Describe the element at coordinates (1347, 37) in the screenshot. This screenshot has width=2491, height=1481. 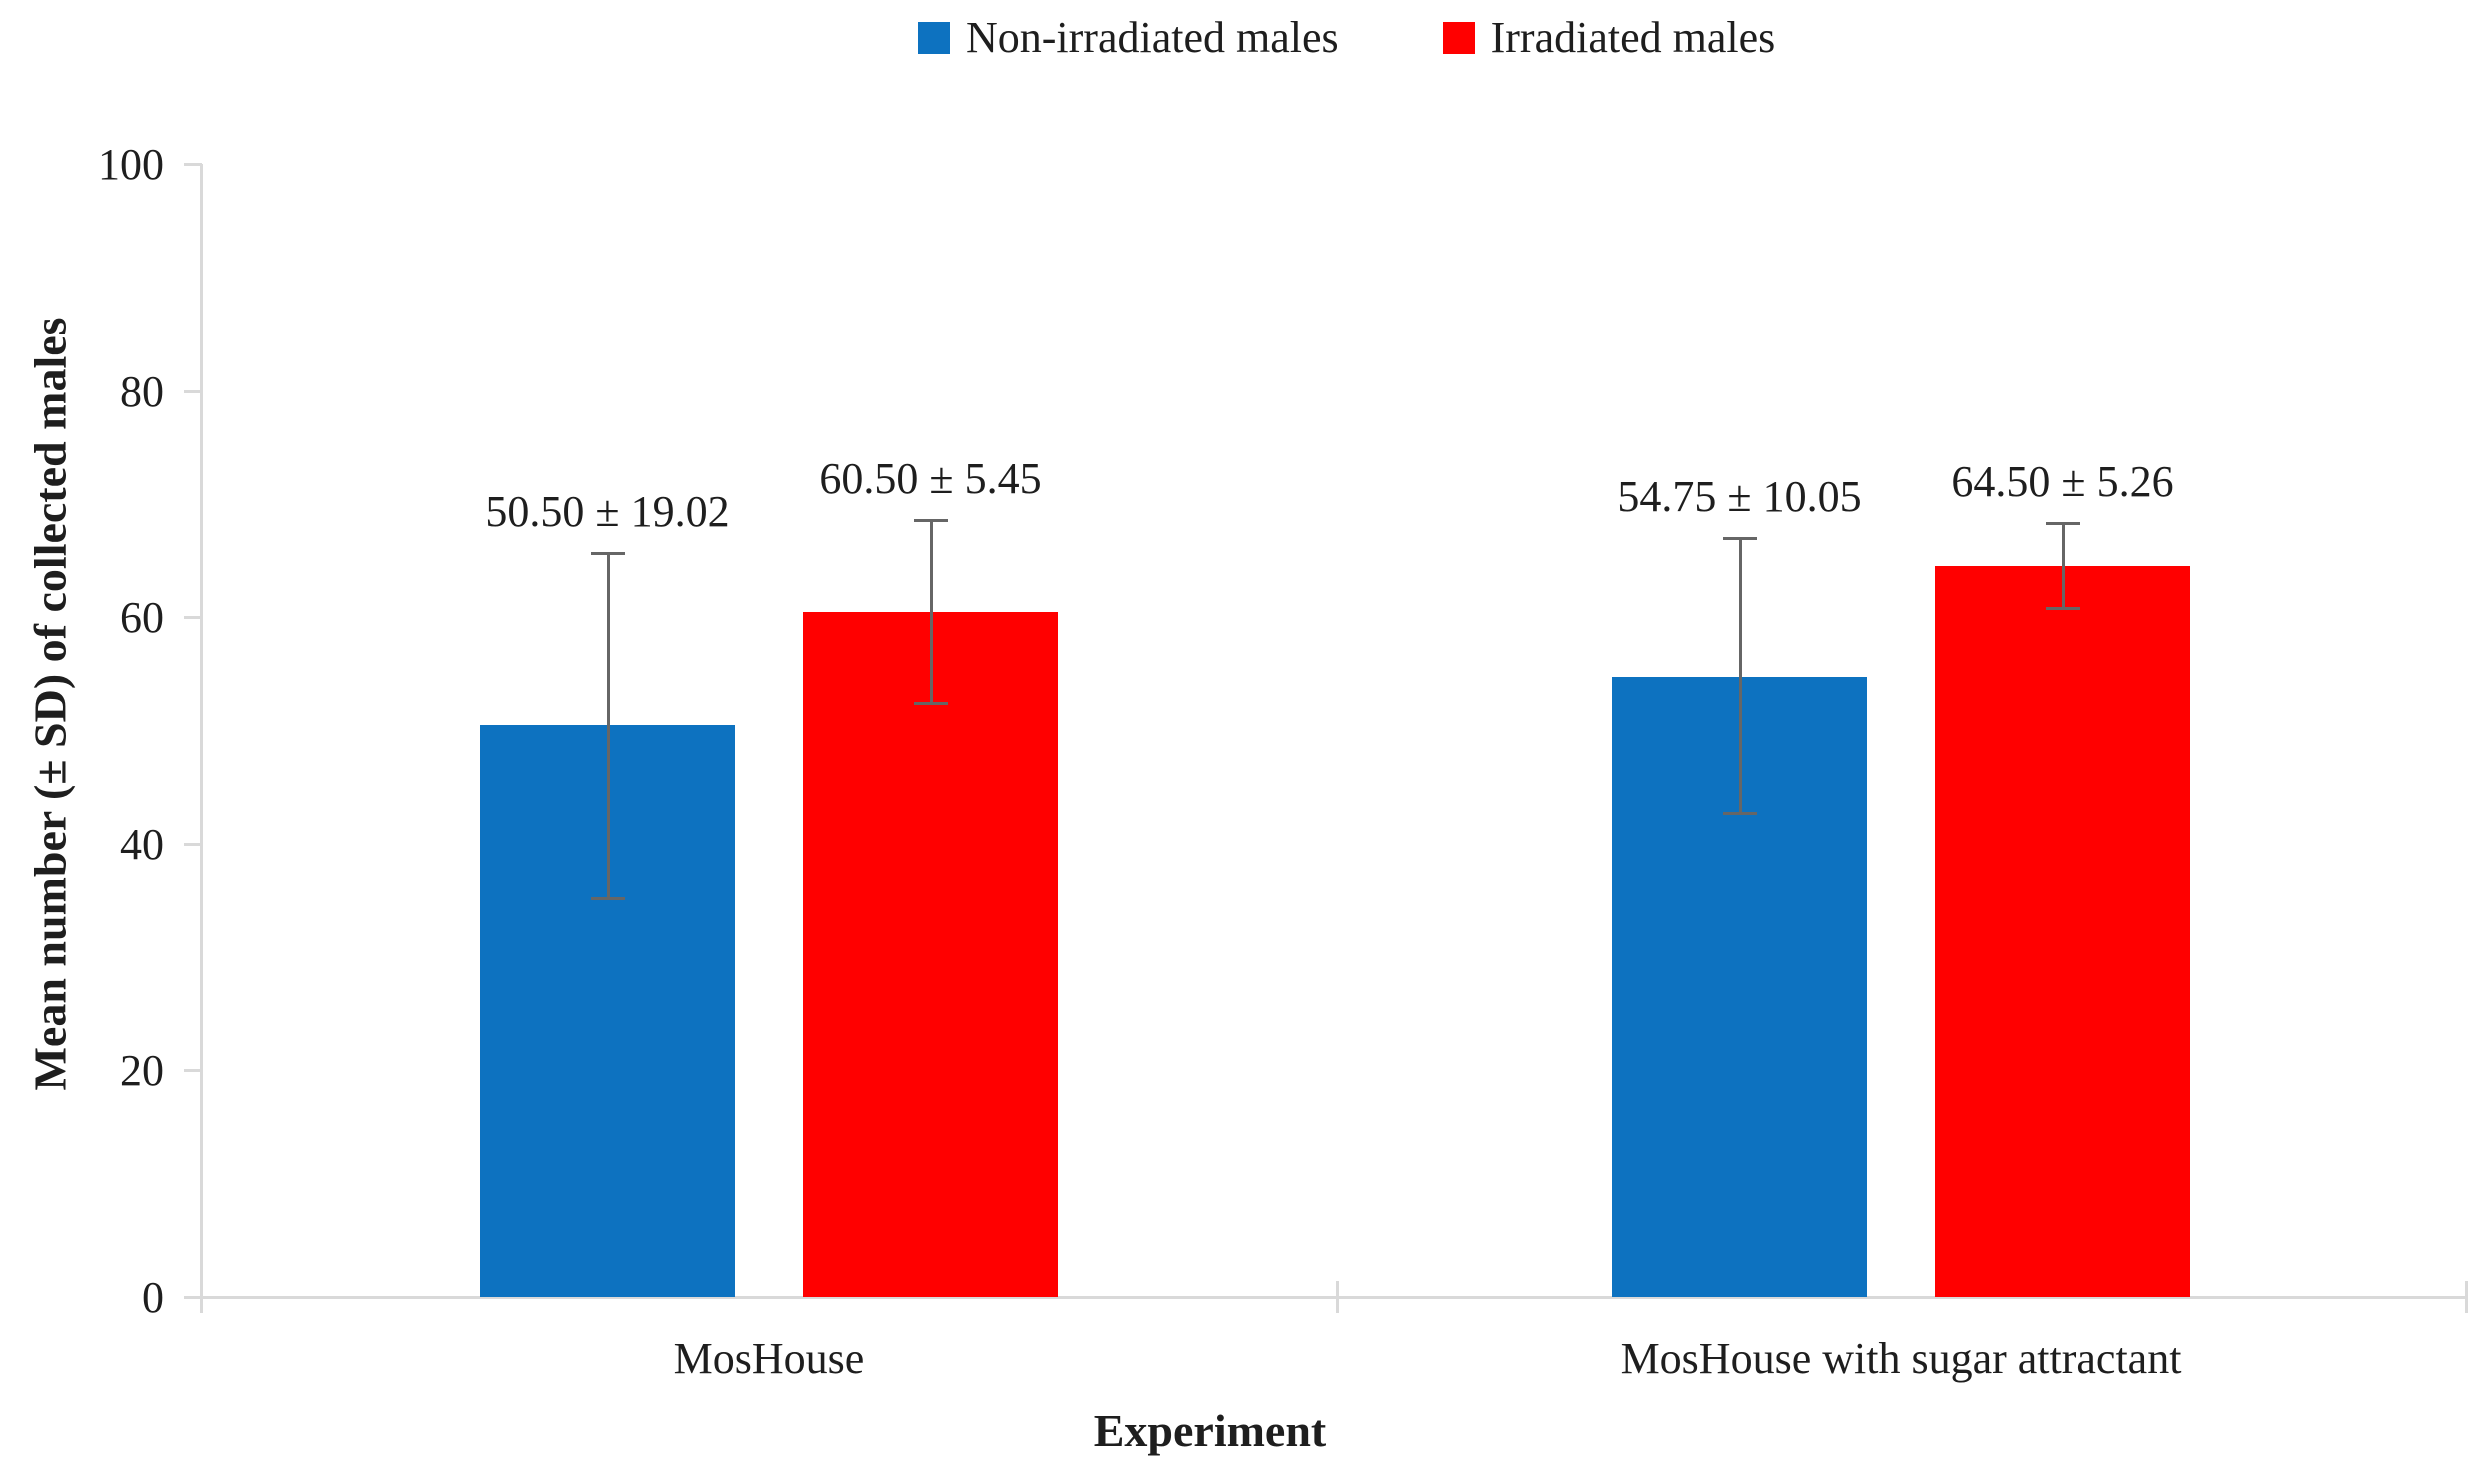
I see `legend: Non-irradiated males Irradiated males` at that location.